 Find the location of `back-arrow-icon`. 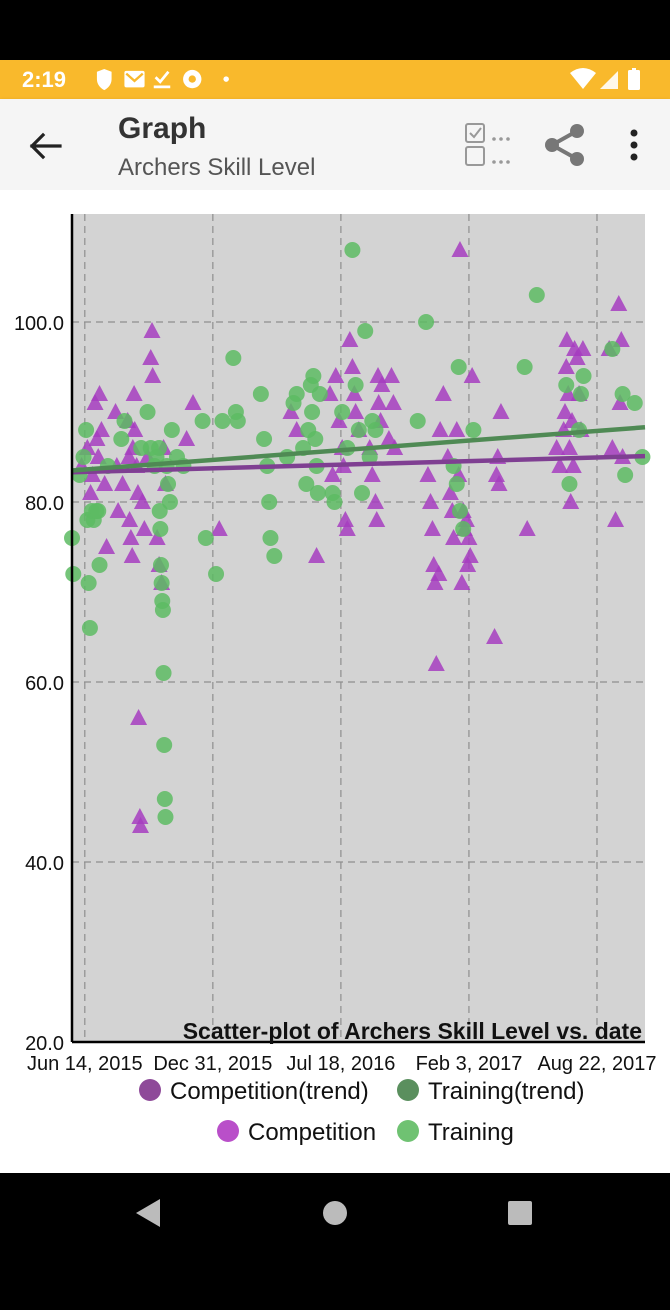

back-arrow-icon is located at coordinates (45, 146).